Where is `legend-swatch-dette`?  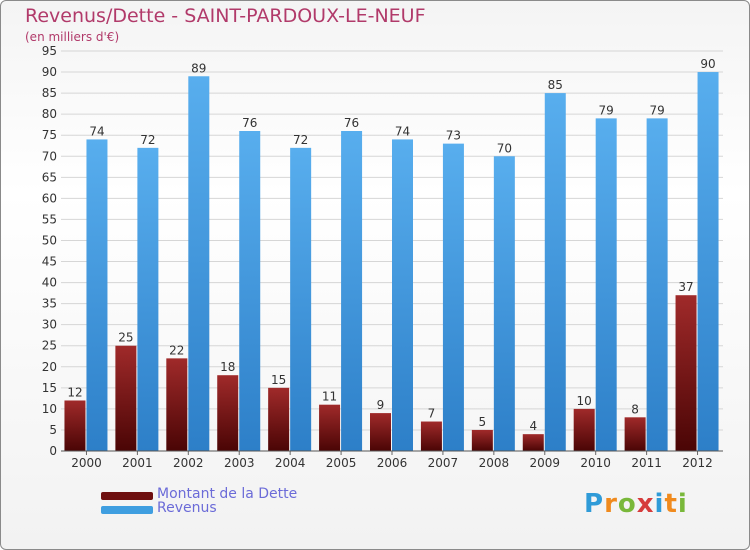 legend-swatch-dette is located at coordinates (127, 496).